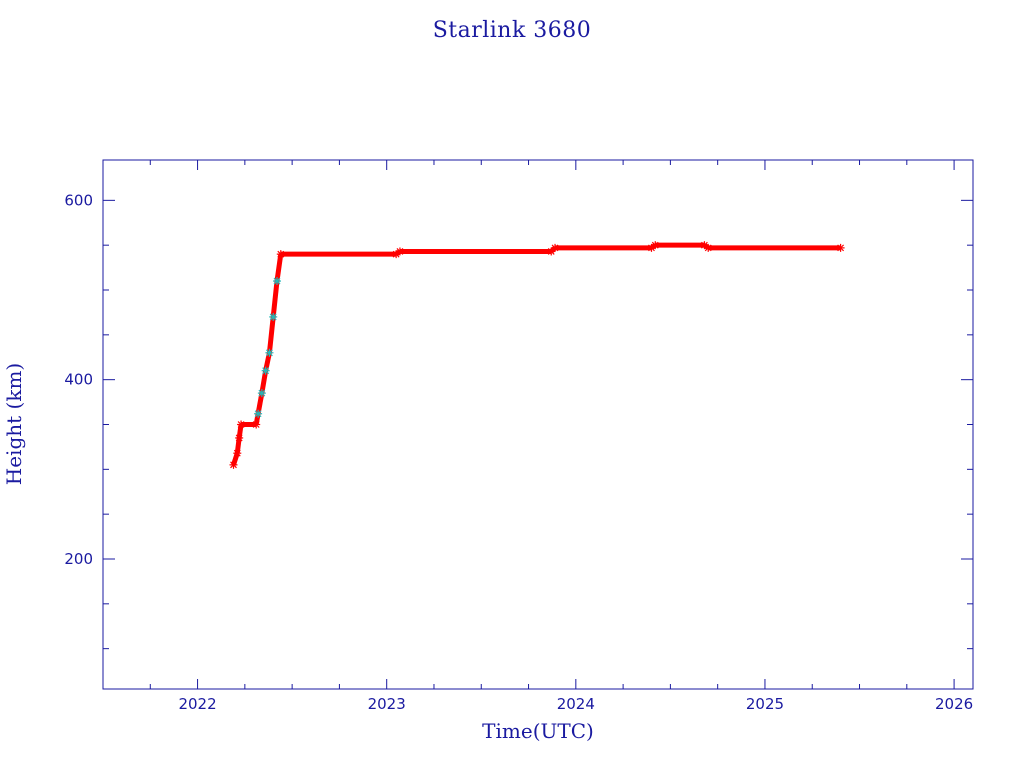 Image resolution: width=1024 pixels, height=768 pixels. Describe the element at coordinates (78, 559) in the screenshot. I see `y-tick-label: 200` at that location.